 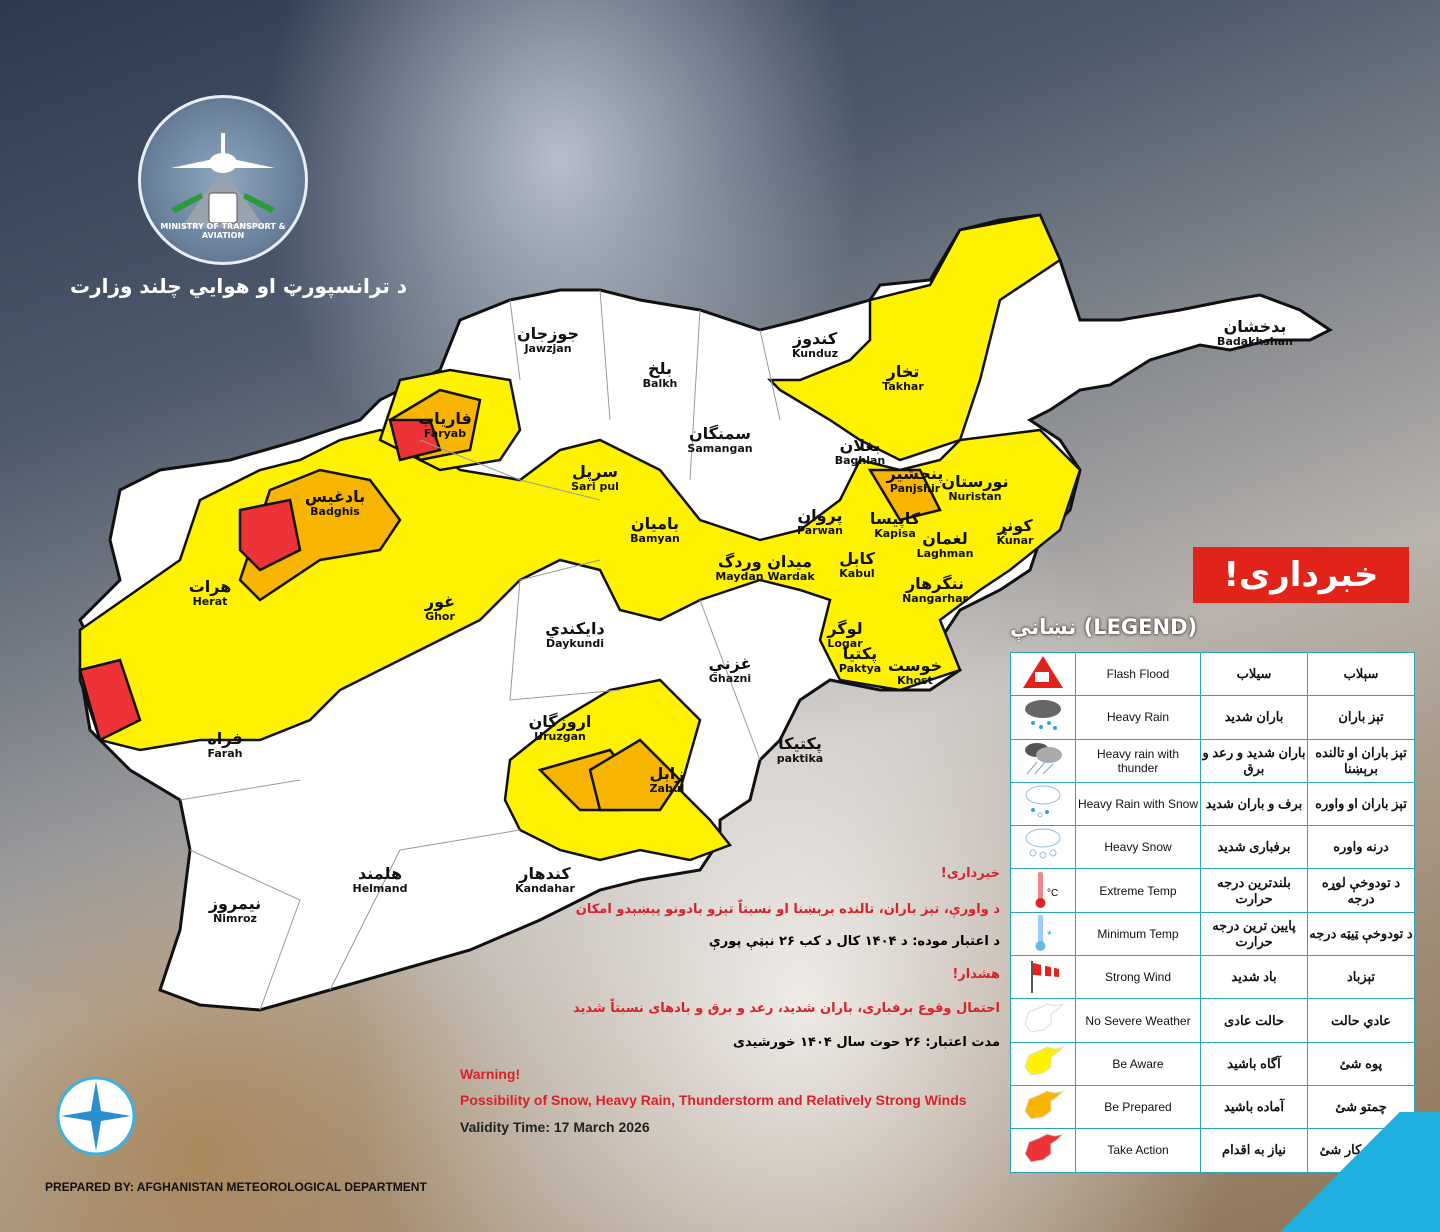 I want to click on province-name-english: Ghazni, so click(x=730, y=678).